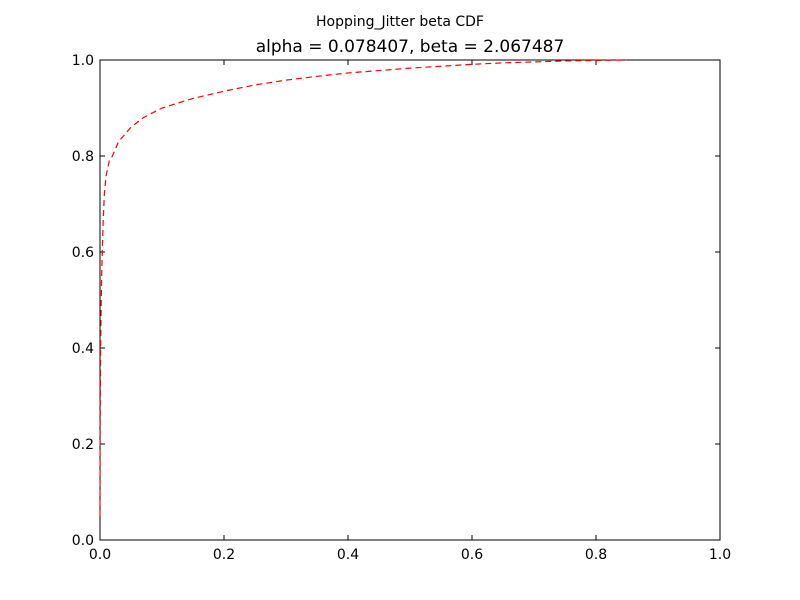 Image resolution: width=800 pixels, height=600 pixels. I want to click on y-tick-label-3: 0.6, so click(83, 253).